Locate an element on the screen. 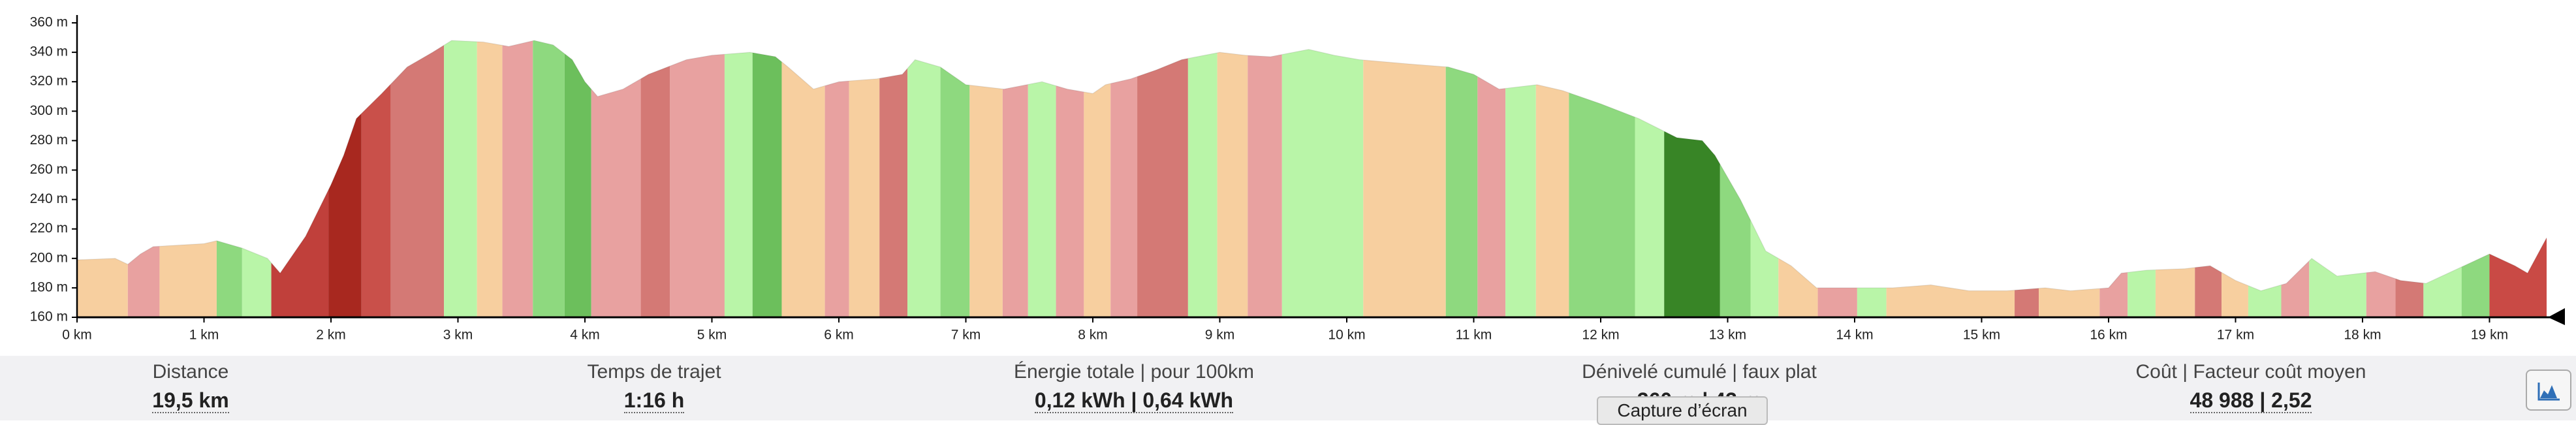  x-tick-label: 3 km is located at coordinates (458, 335).